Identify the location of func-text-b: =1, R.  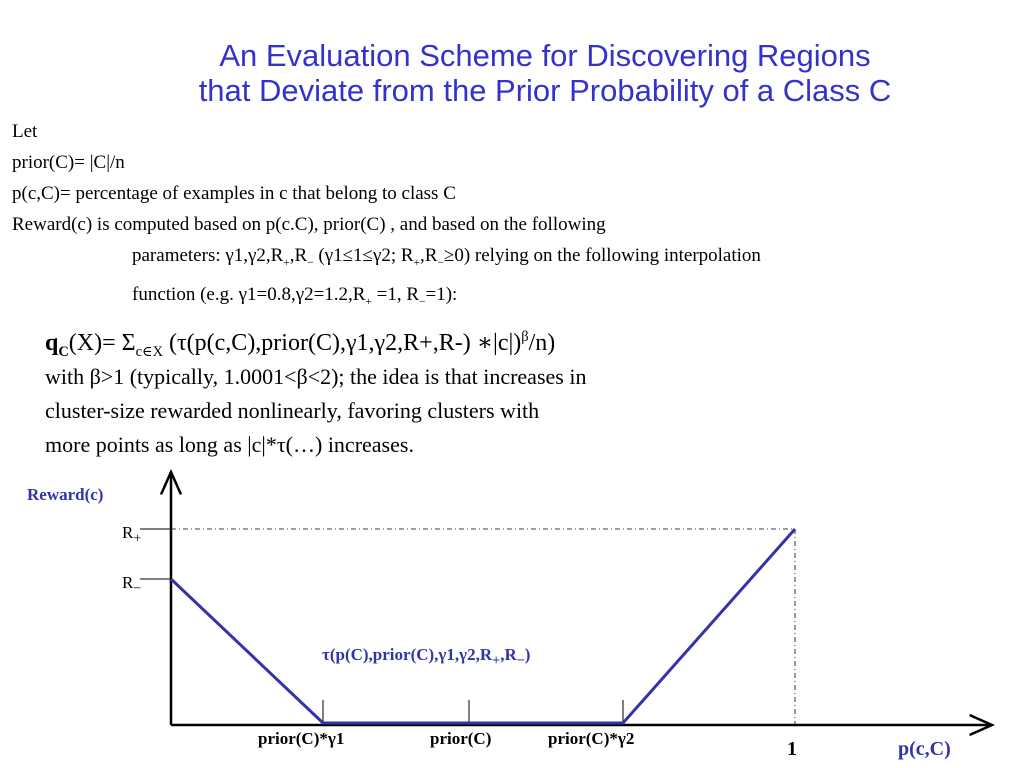
(395, 294).